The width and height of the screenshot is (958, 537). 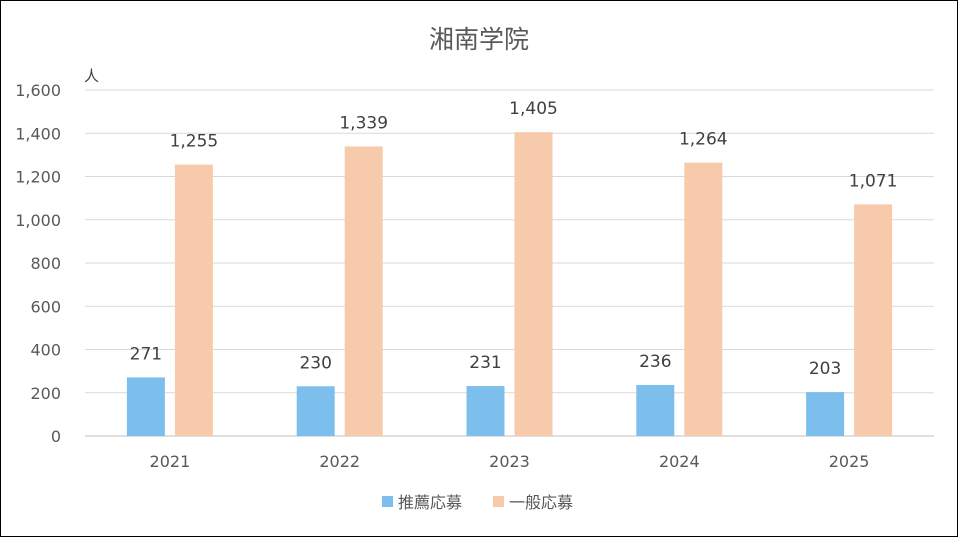 What do you see at coordinates (849, 461) in the screenshot?
I see `x-tick-label: 2025` at bounding box center [849, 461].